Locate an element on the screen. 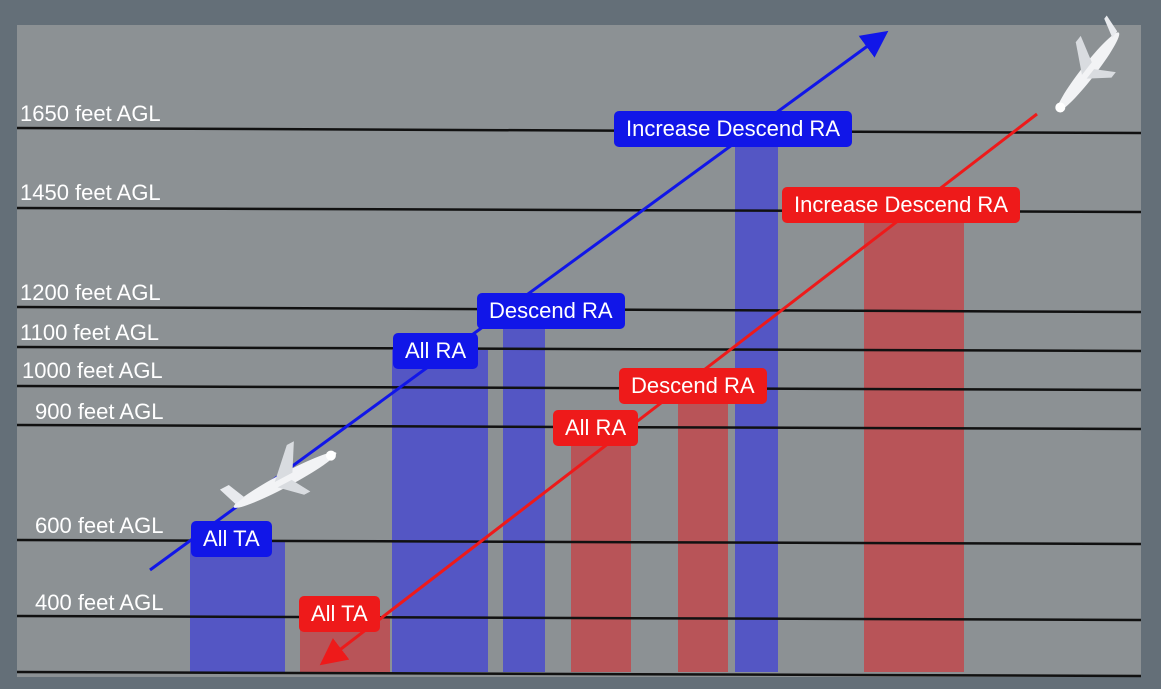 Image resolution: width=1161 pixels, height=689 pixels. altitude-label-1650: 1650 feet AGL is located at coordinates (90, 113).